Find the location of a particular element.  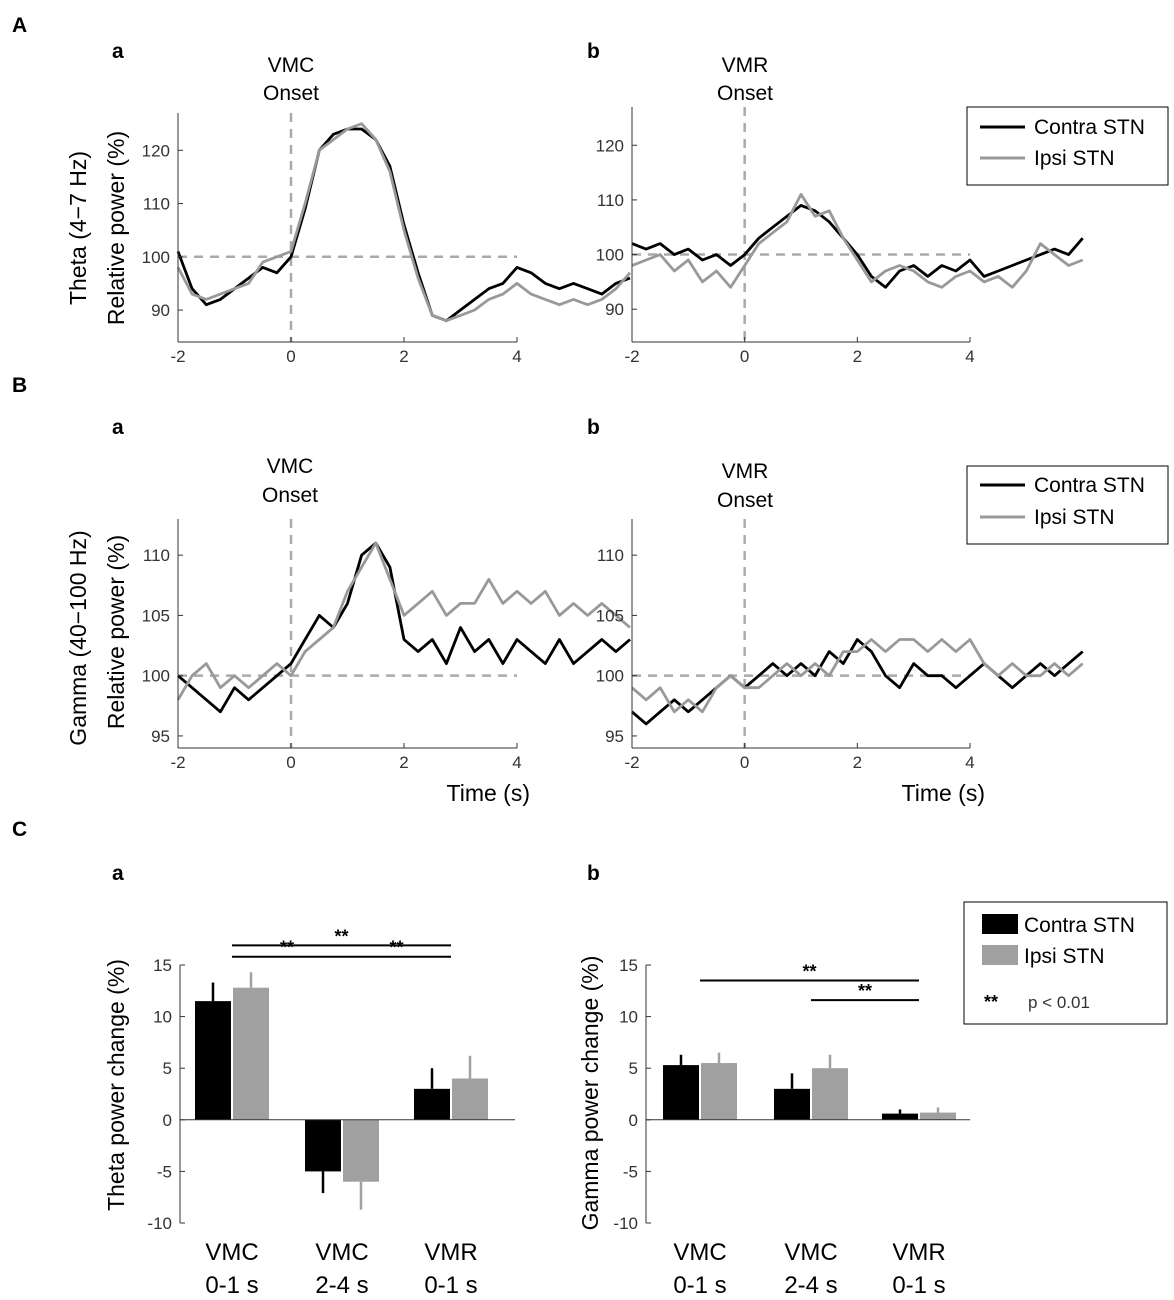

legend-C-note-text: p < 0.01 is located at coordinates (1059, 1002).